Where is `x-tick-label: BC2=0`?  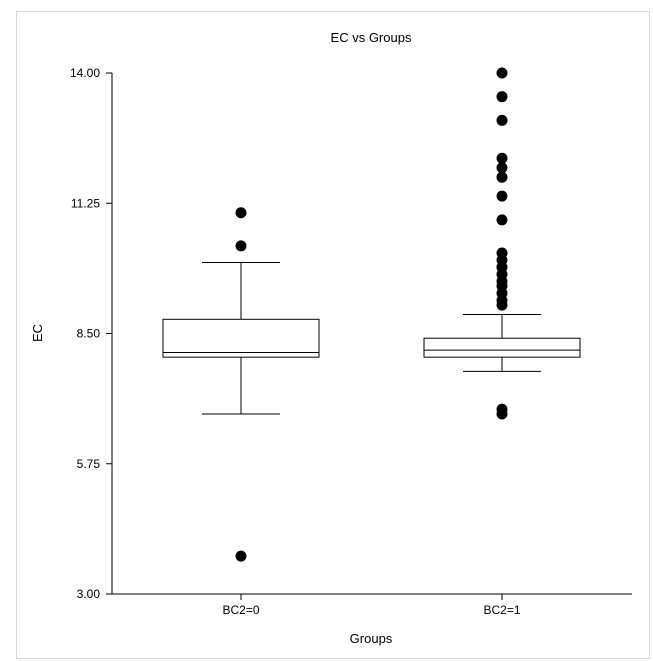 x-tick-label: BC2=0 is located at coordinates (240, 610).